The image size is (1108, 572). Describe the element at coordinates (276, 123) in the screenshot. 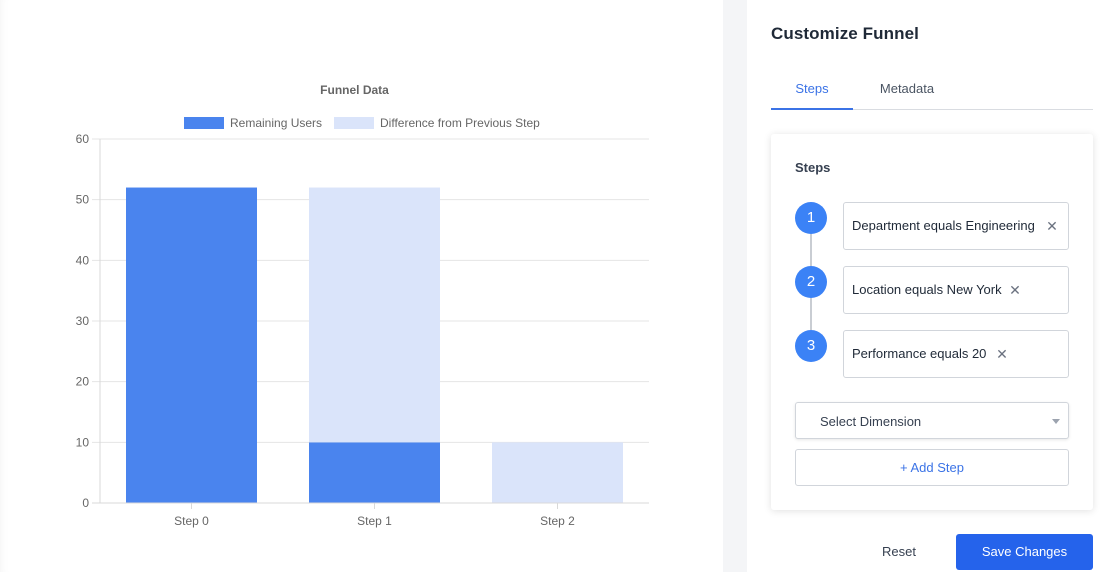

I see `legend-label-0: Remaining Users` at that location.